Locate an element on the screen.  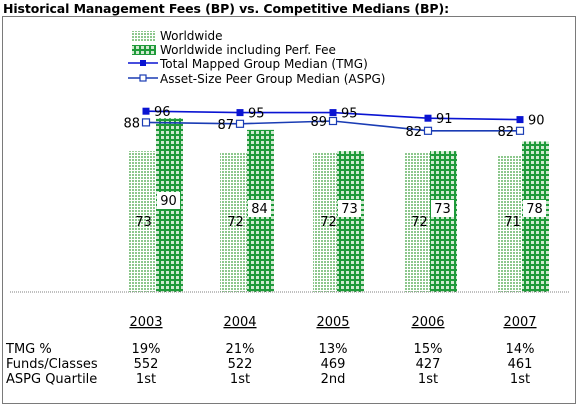
legend-label-worldwide: Worldwide is located at coordinates (191, 36).